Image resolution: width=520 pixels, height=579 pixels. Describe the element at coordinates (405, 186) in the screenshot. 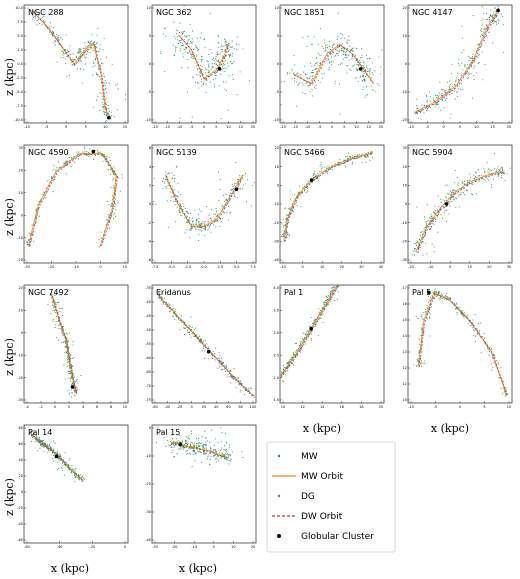

I see `y-tick-label: 10` at that location.